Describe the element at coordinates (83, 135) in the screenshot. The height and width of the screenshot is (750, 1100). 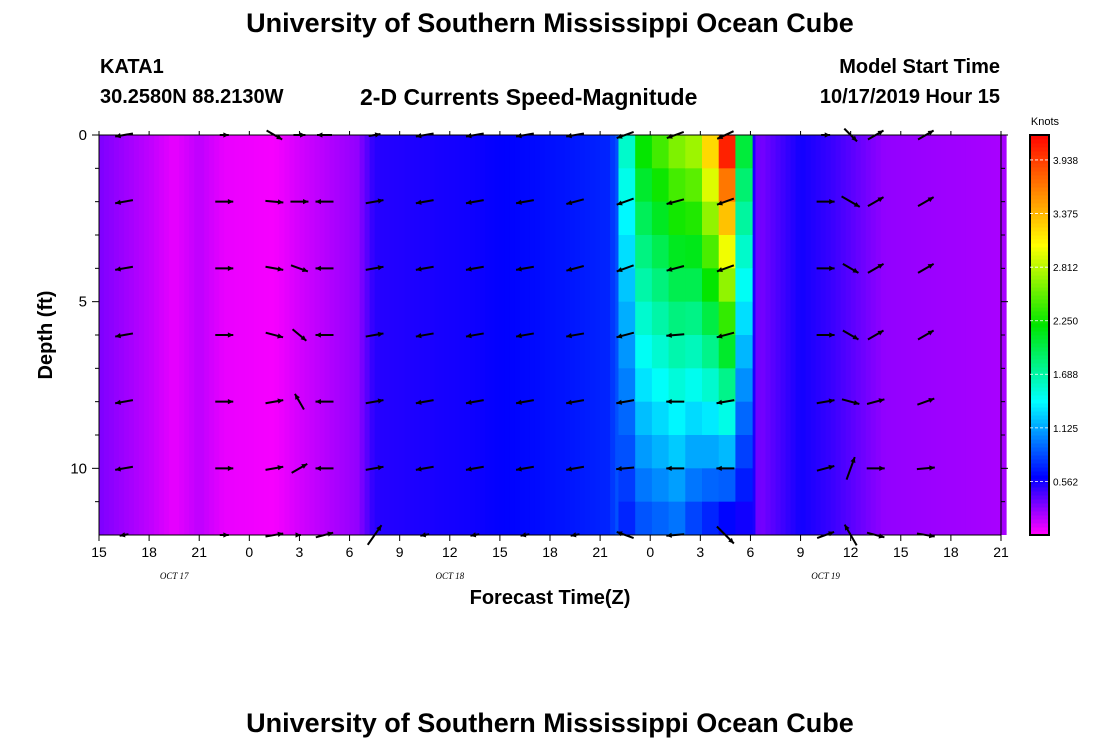
I see `y-tick-label: 0` at that location.